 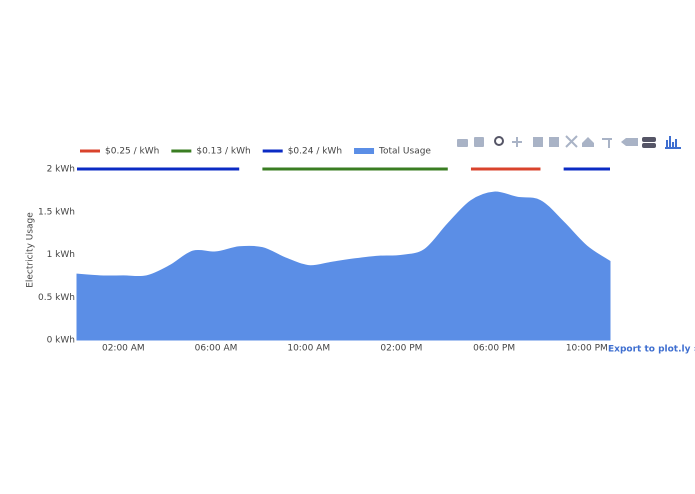 I want to click on autoscale-icon, so click(x=571, y=141).